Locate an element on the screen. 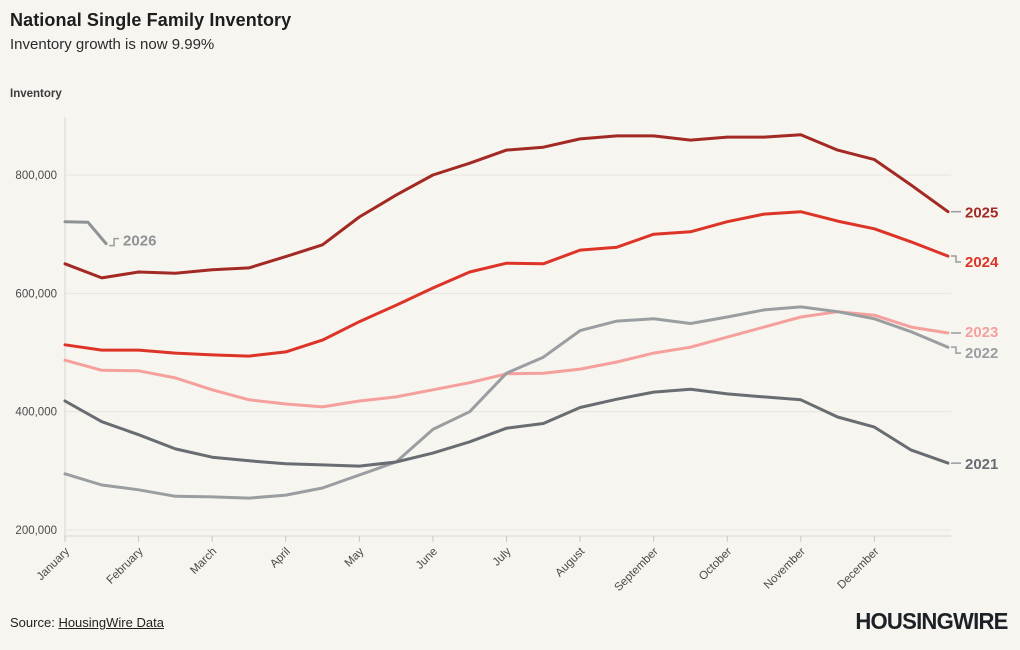 The width and height of the screenshot is (1020, 650). y-tick-label: 600,000 is located at coordinates (36, 294).